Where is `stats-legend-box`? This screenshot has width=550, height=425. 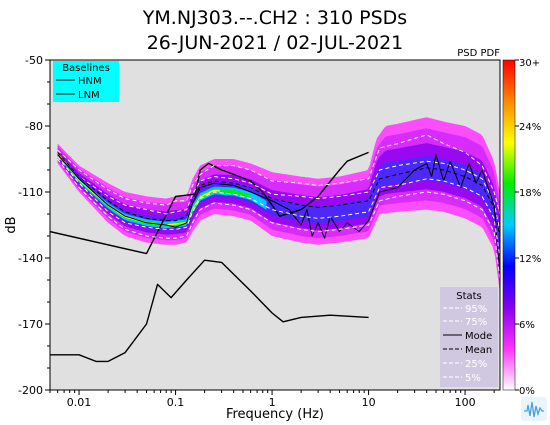
stats-legend-box is located at coordinates (469, 337).